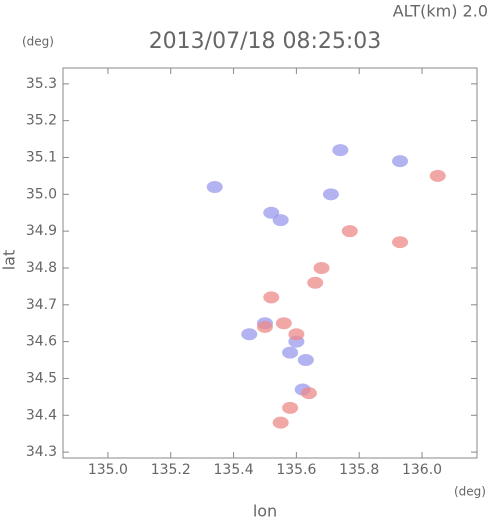 The image size is (491, 521). Describe the element at coordinates (470, 492) in the screenshot. I see `x-unit: (deg)` at that location.